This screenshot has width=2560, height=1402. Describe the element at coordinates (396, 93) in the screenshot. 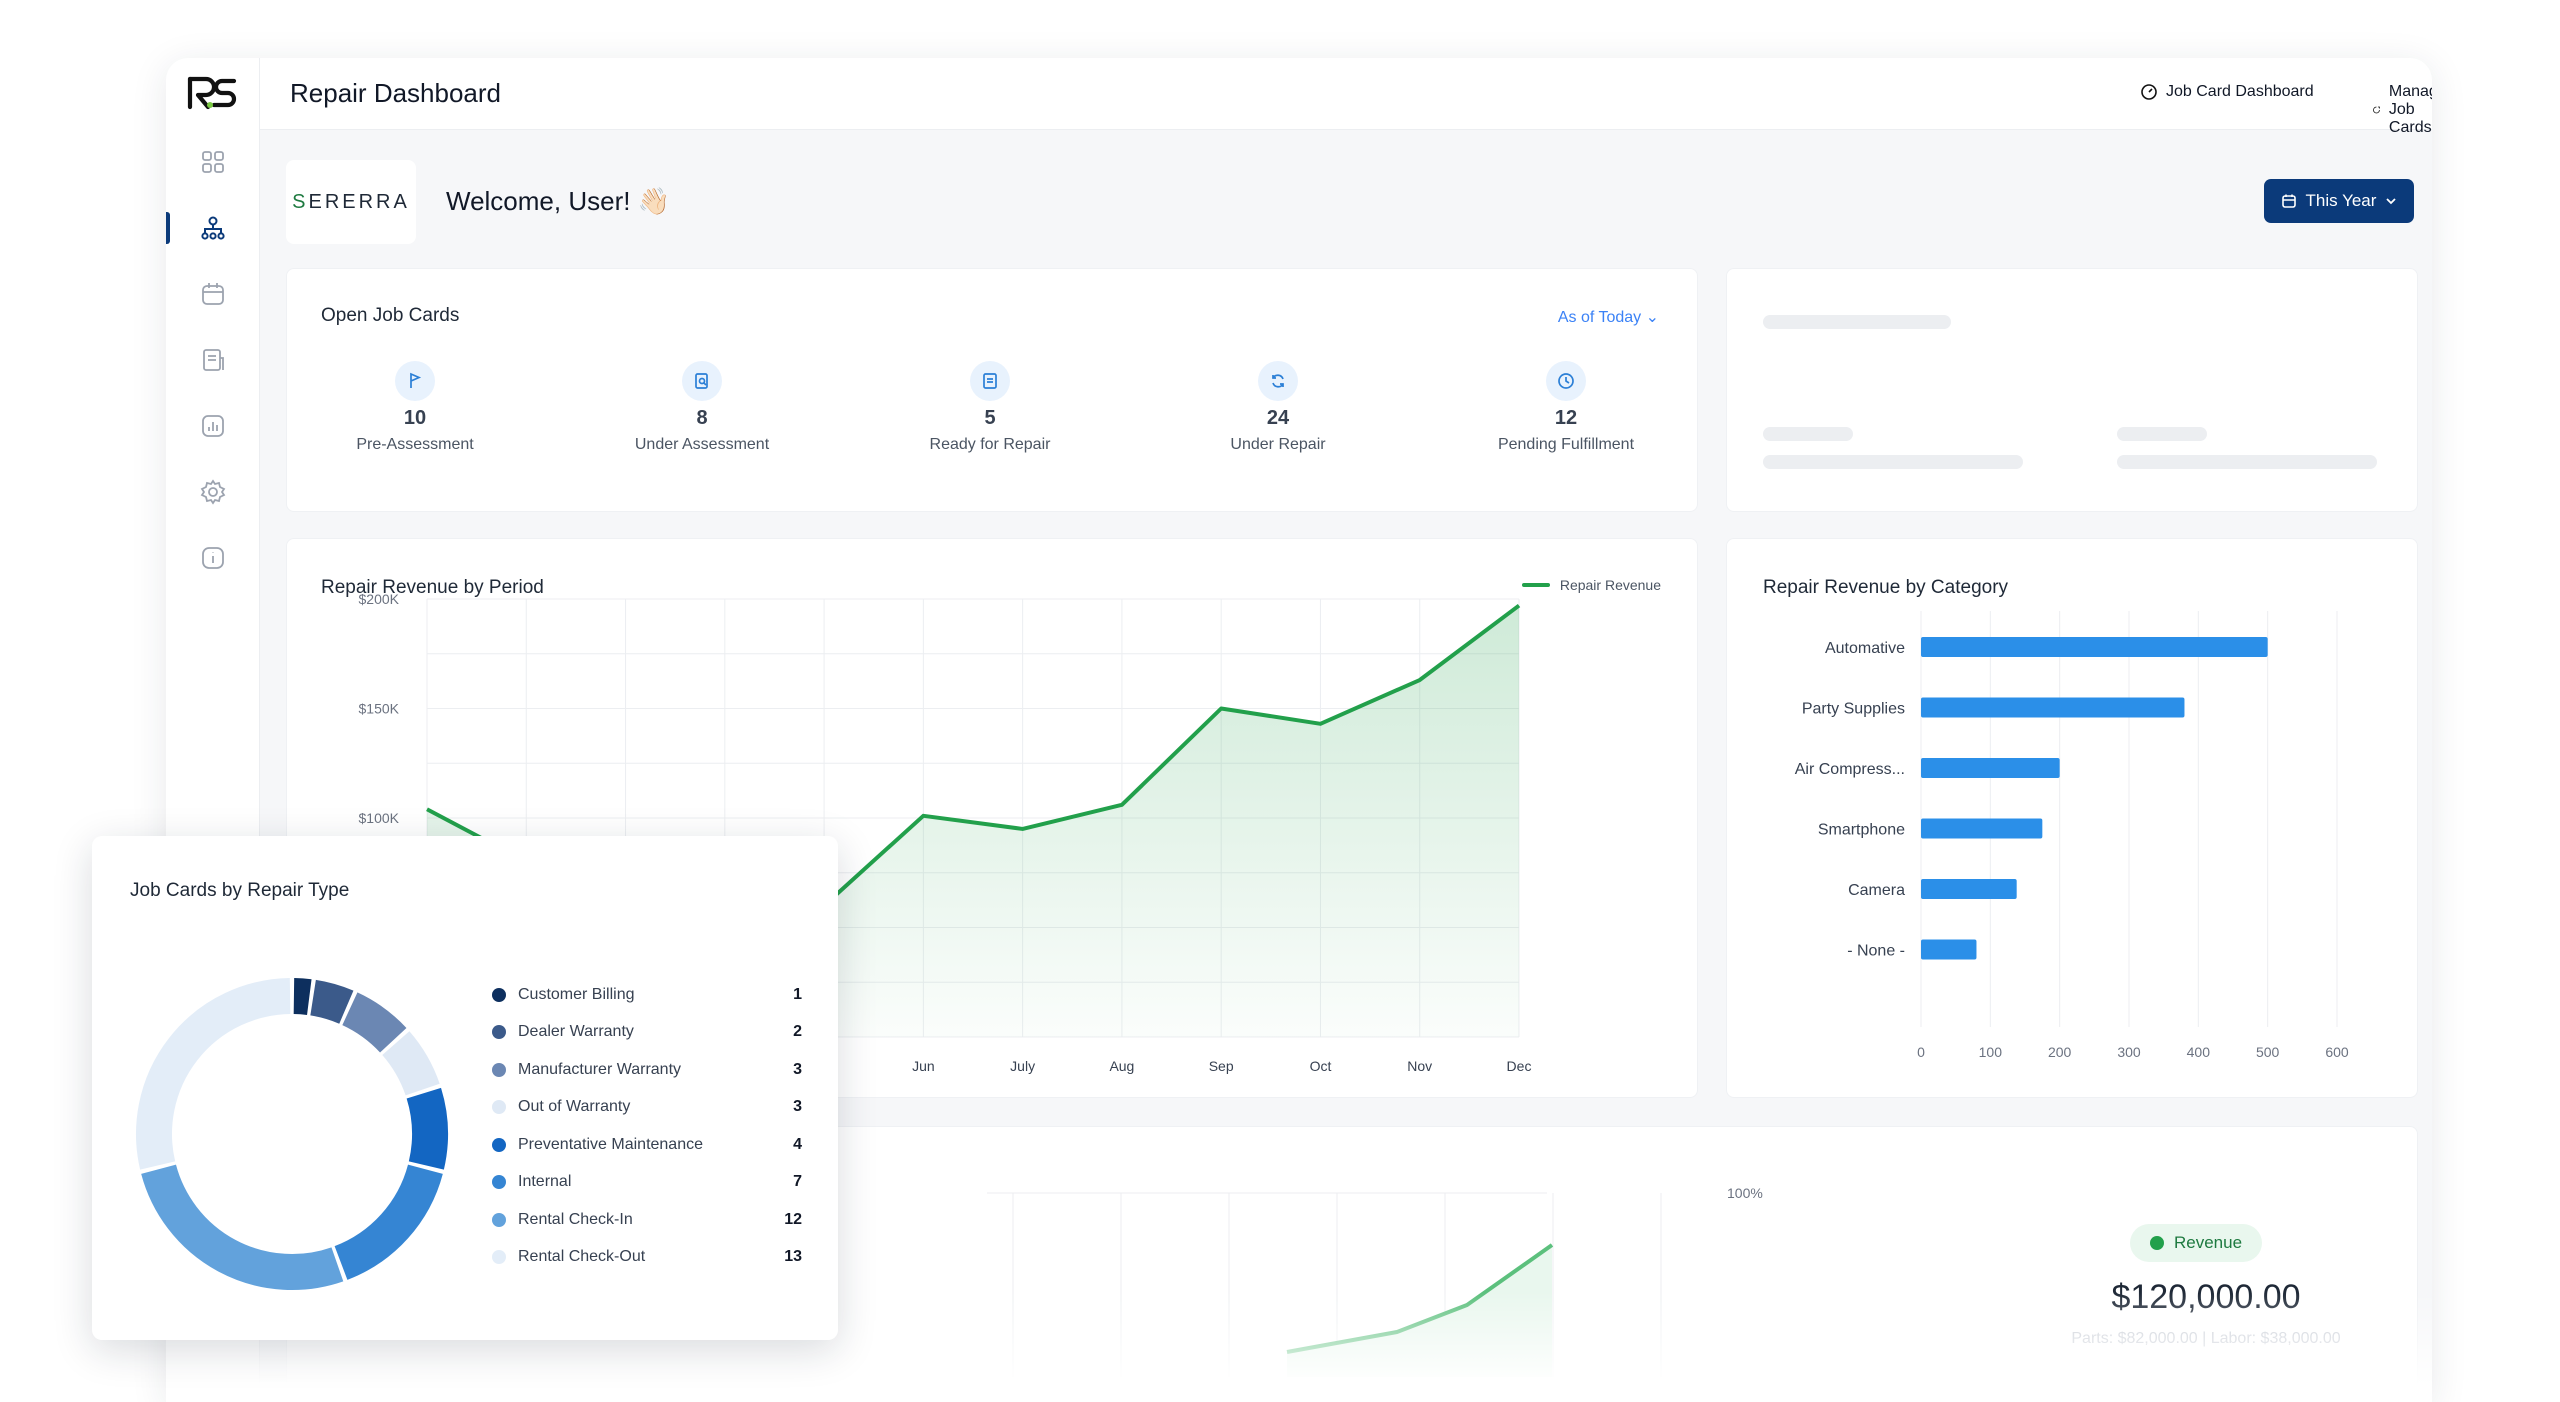

I see `page-title: Repair Dashboard` at that location.